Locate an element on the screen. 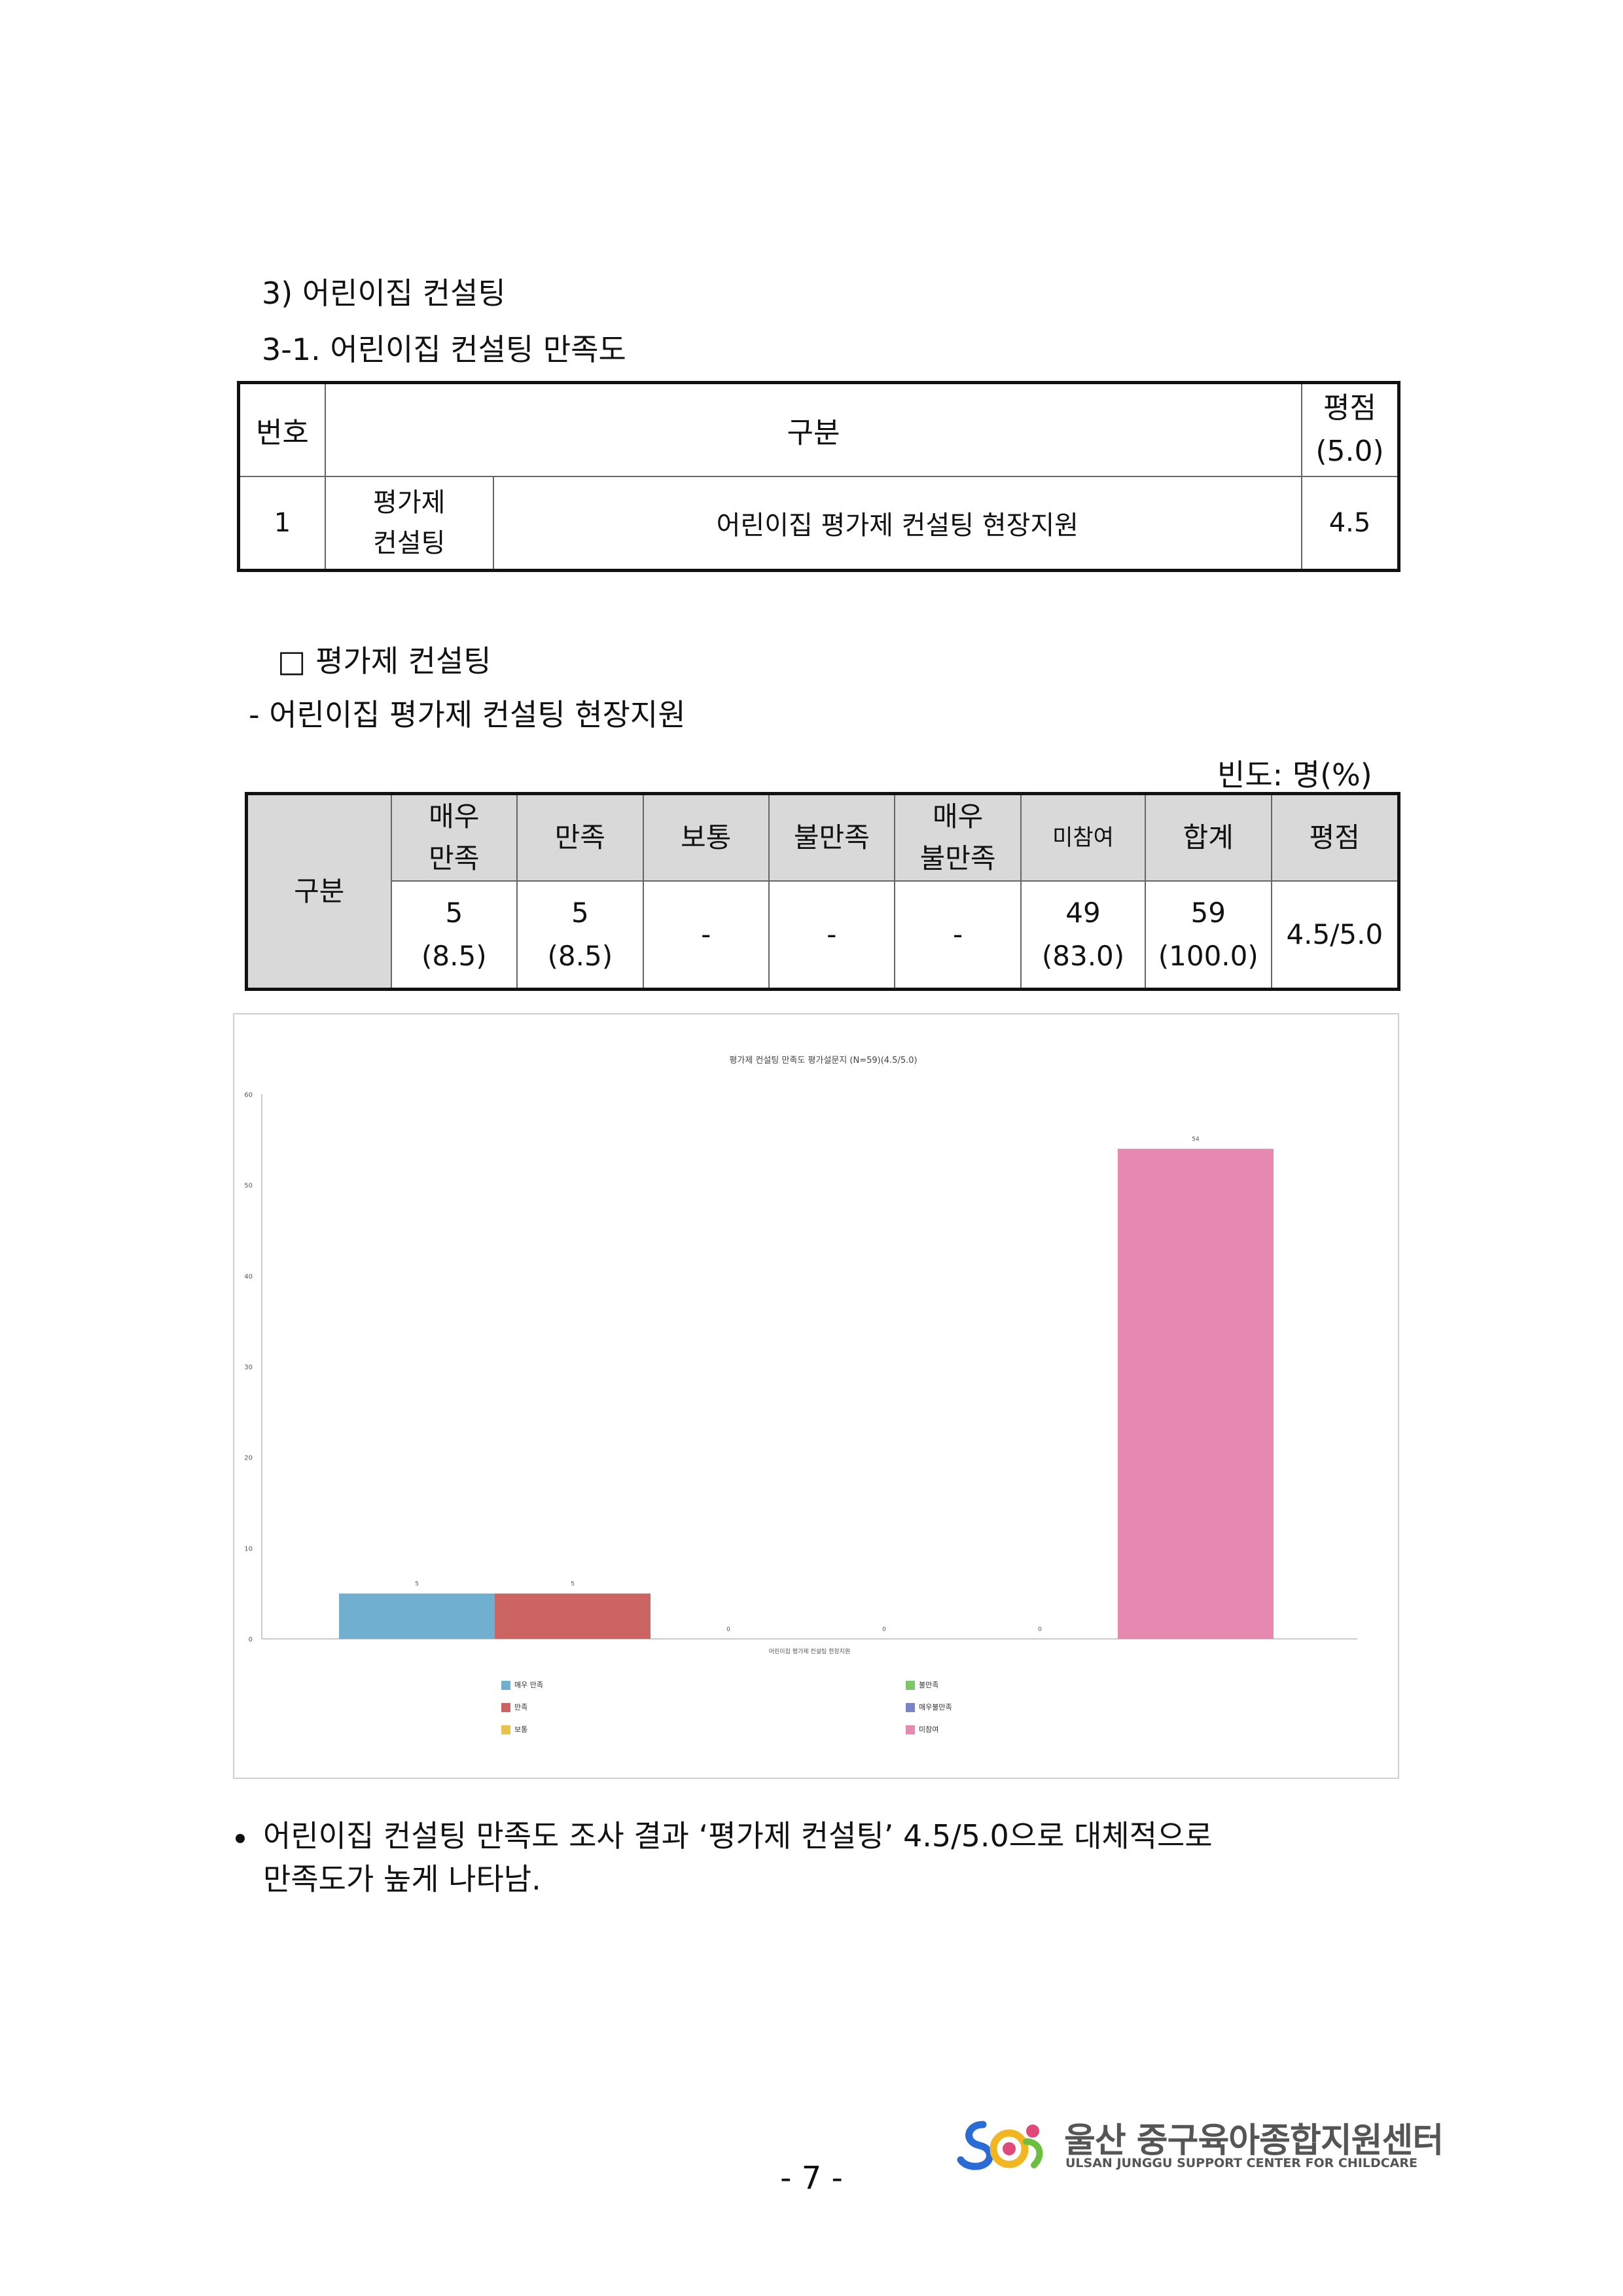  bar-data-label: 54 is located at coordinates (1196, 1139).